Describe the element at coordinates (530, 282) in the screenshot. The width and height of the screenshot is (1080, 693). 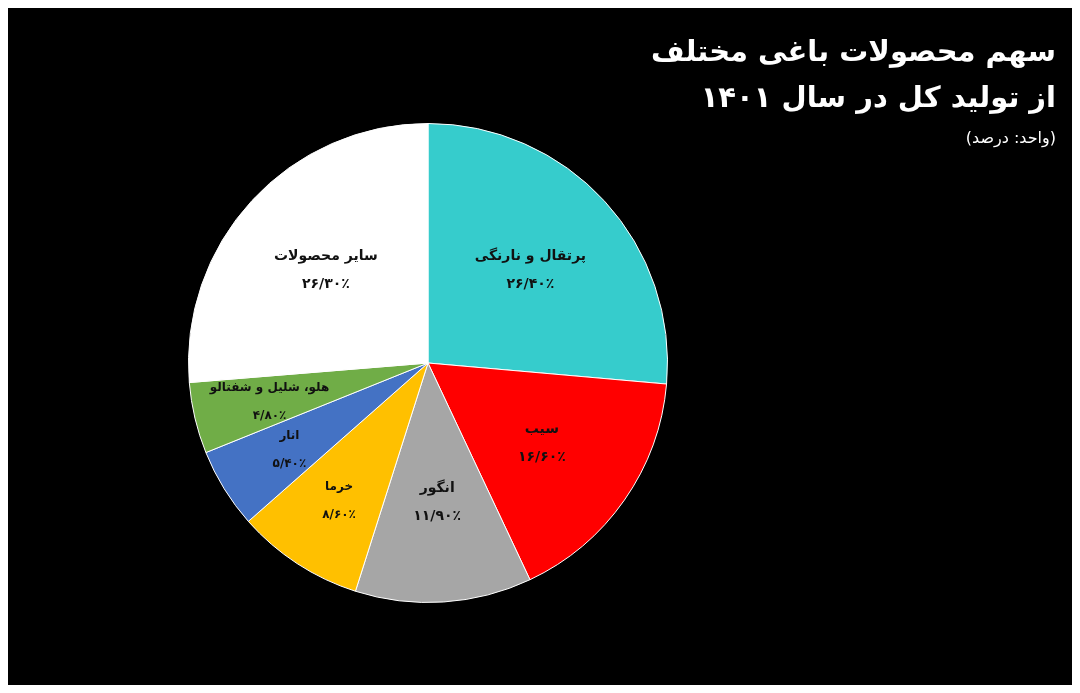
I see `data-label: ۲۶/۴۰٪` at that location.